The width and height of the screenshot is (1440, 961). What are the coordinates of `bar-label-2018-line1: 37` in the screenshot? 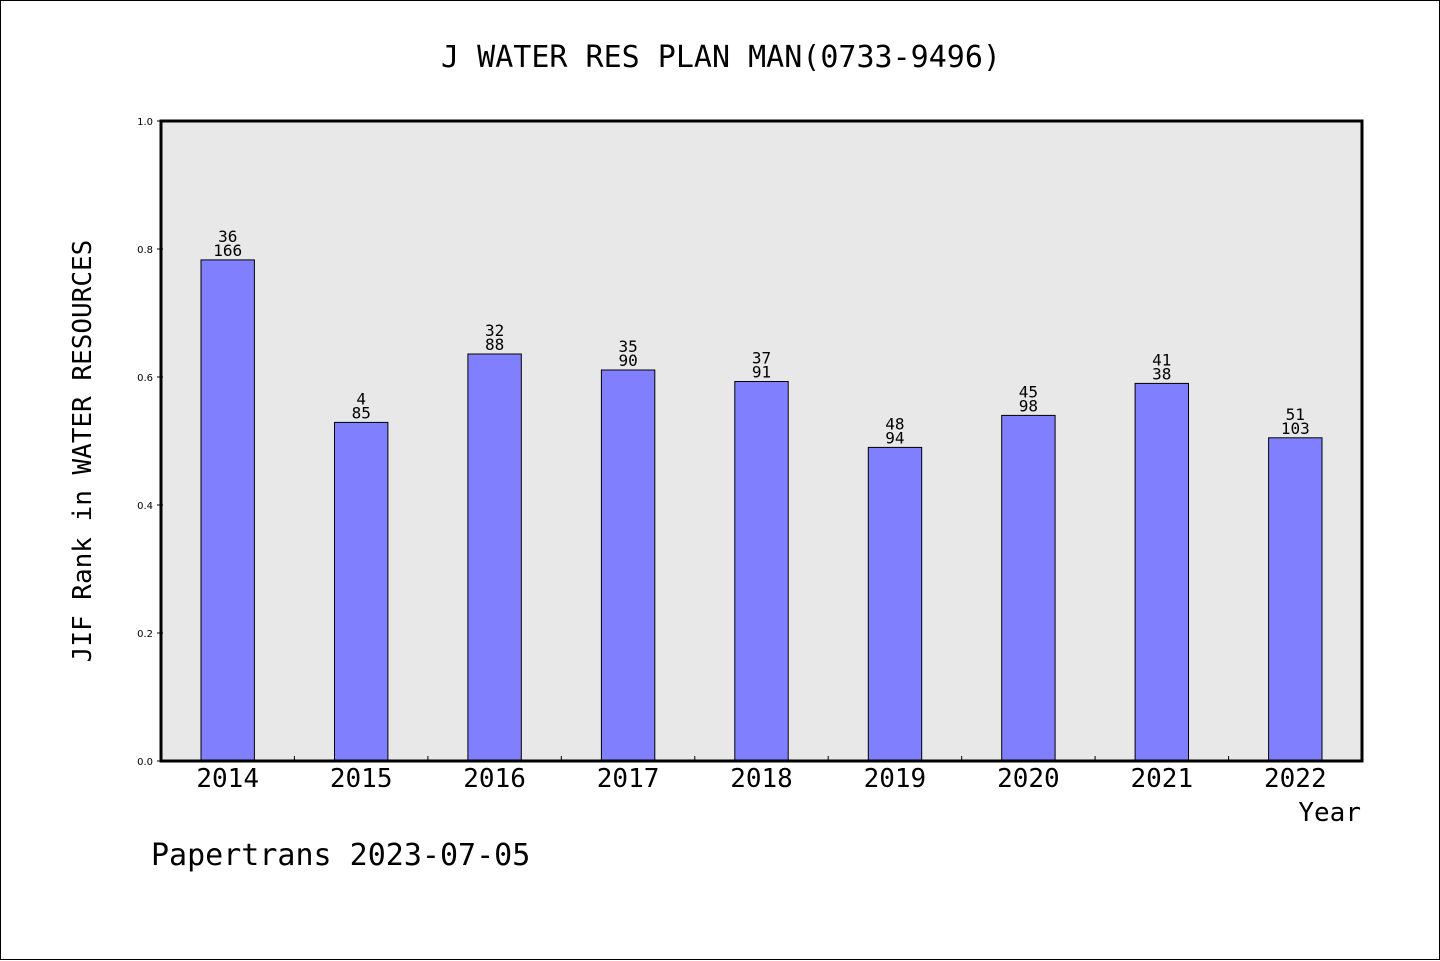 It's located at (761, 358).